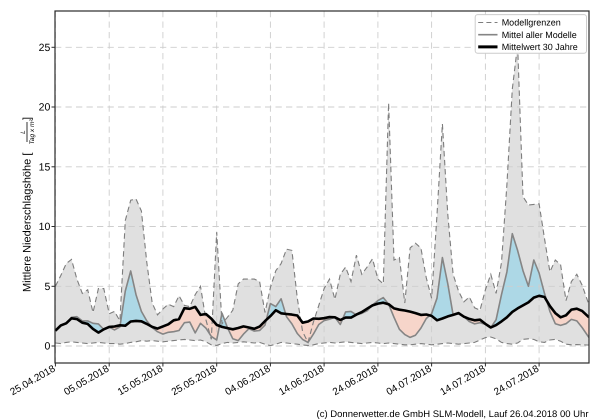 This screenshot has width=600, height=420. I want to click on svg-text: Mittlere Niederschlagshöhe [, so click(28, 222).